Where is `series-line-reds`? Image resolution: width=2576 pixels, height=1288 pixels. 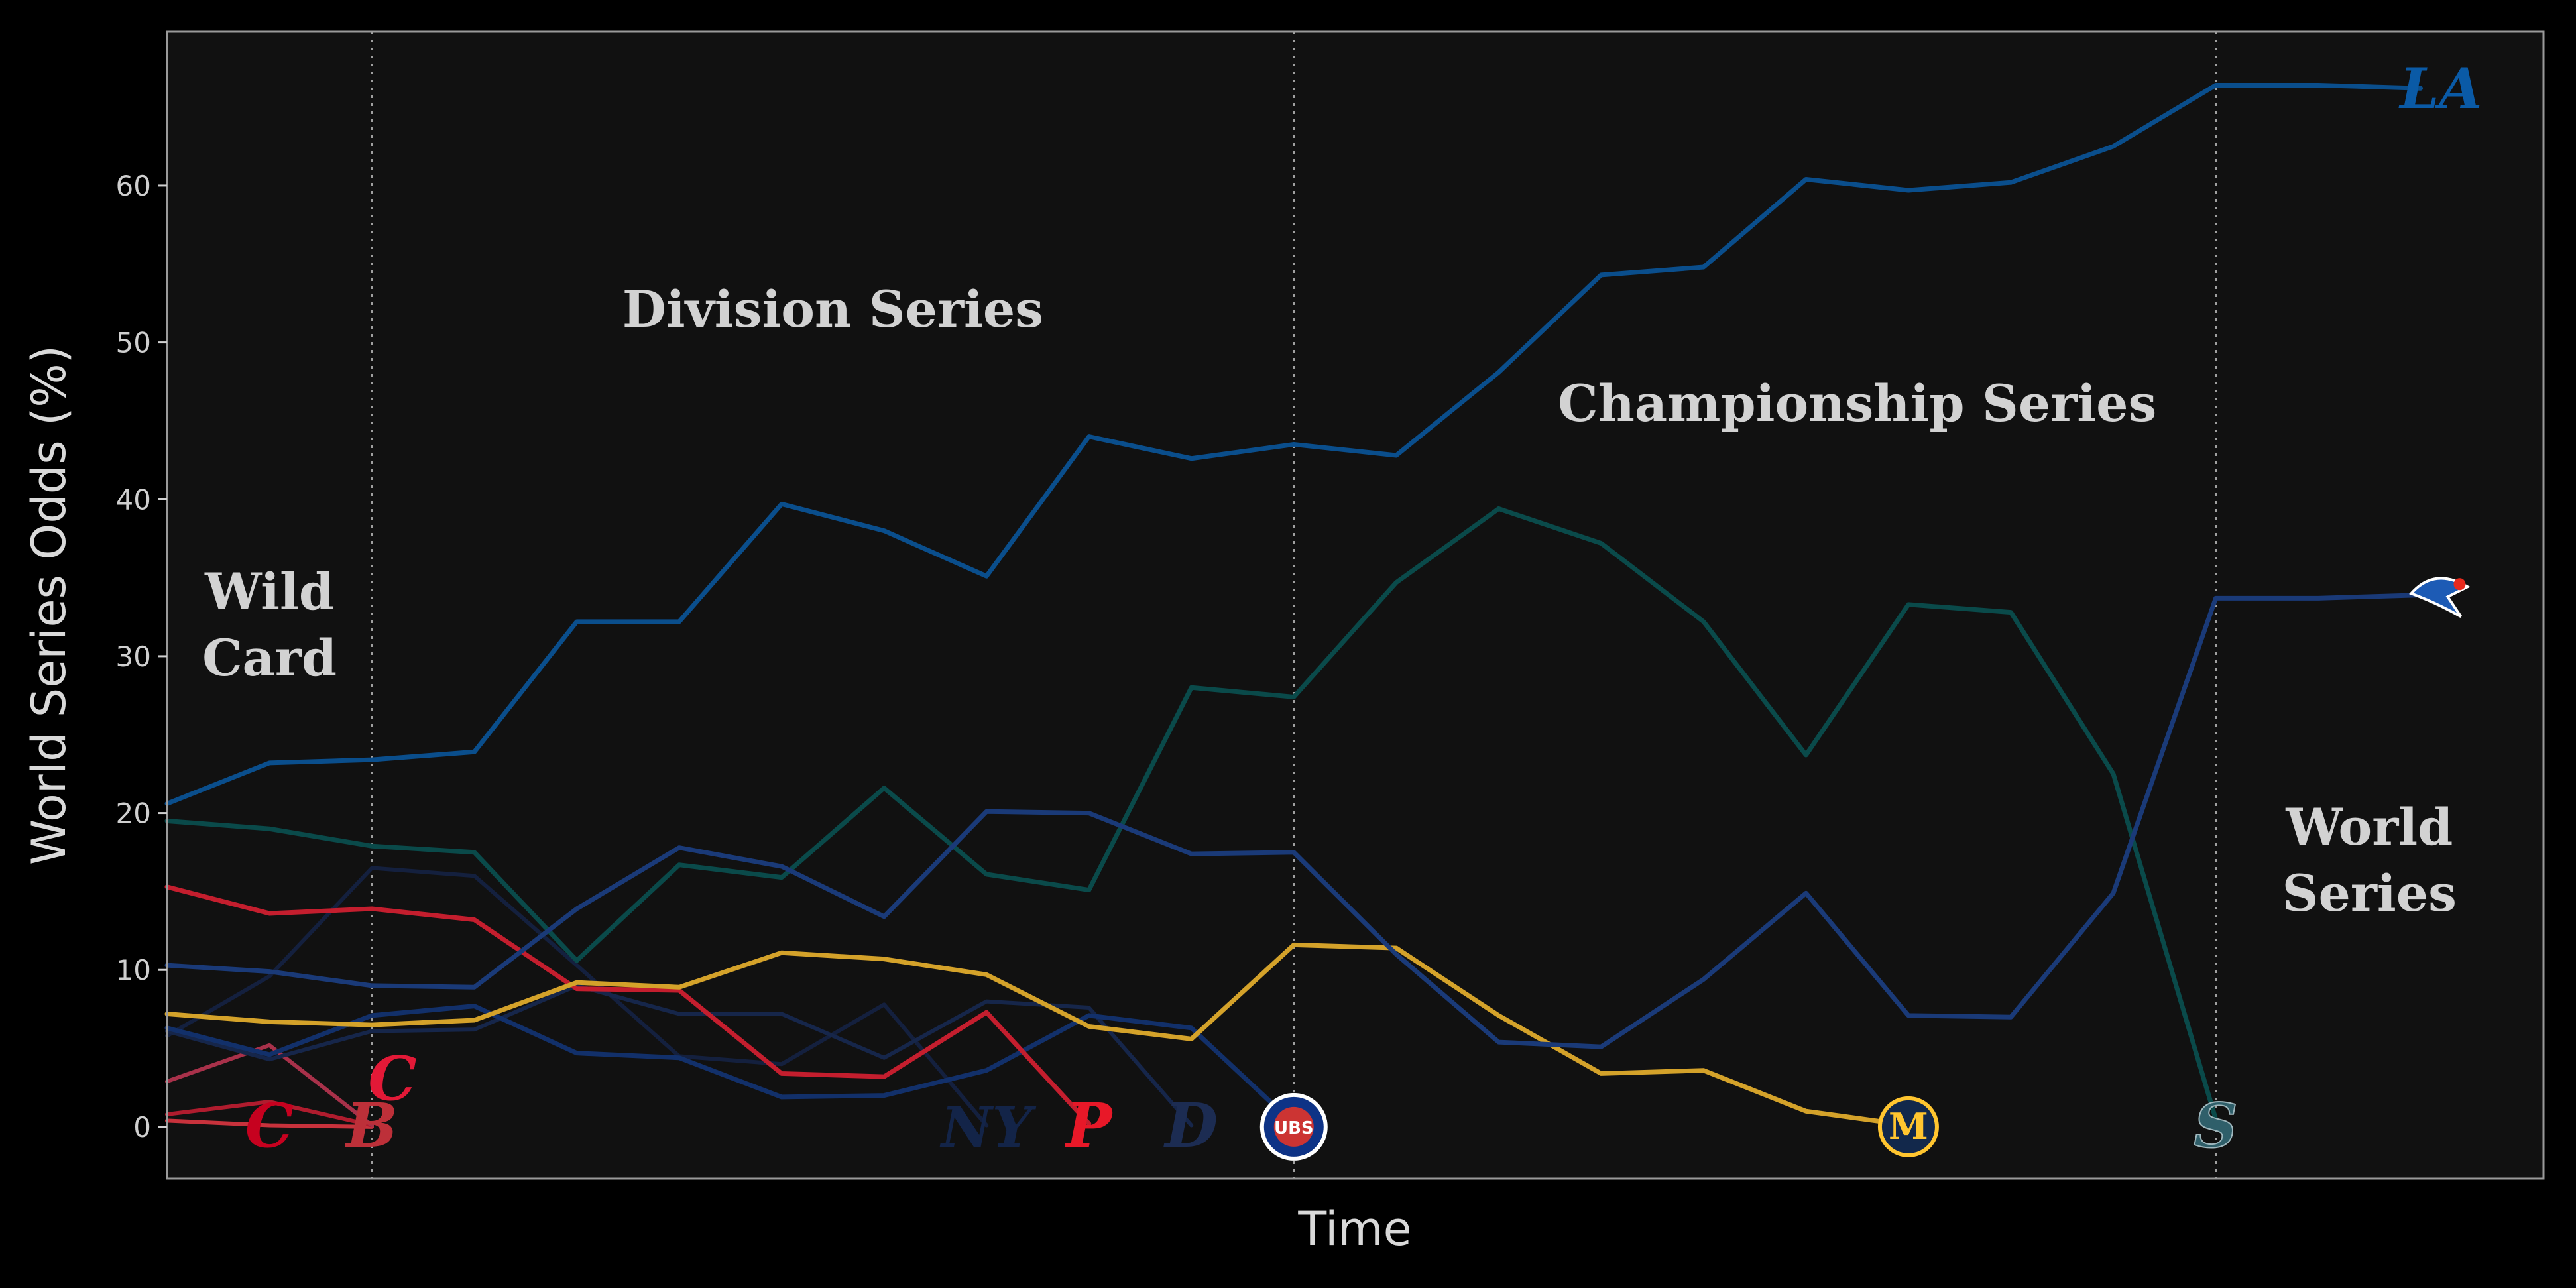
series-line-reds is located at coordinates (270, 1114).